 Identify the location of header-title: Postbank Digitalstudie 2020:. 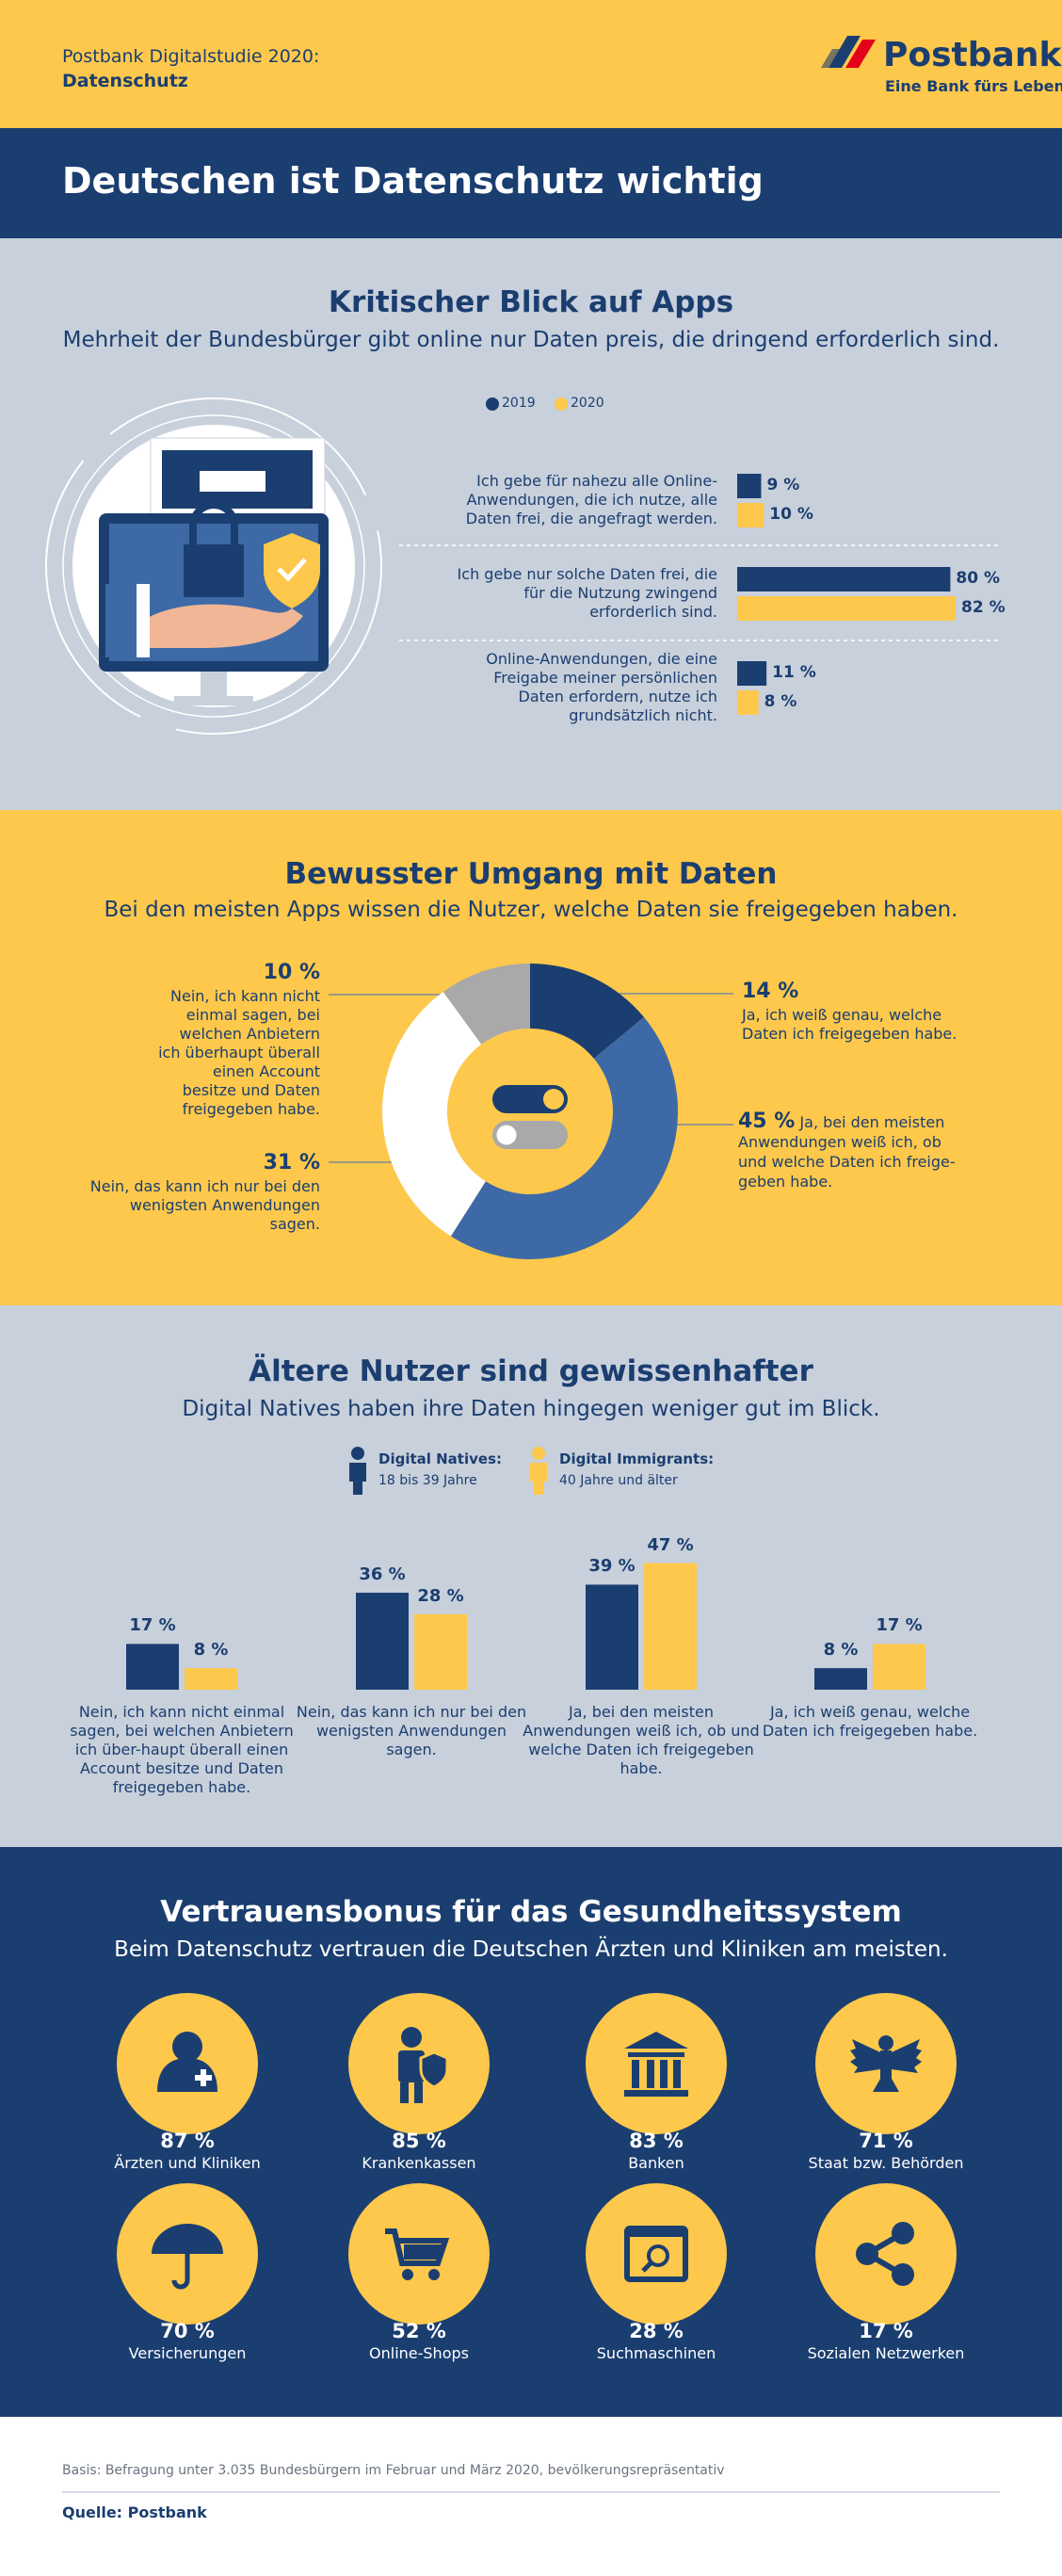
(191, 56).